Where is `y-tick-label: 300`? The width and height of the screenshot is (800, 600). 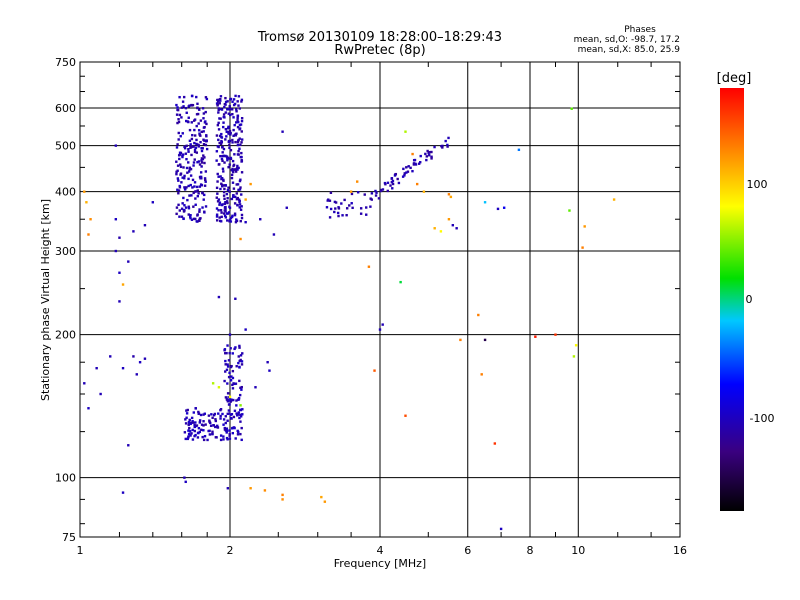 y-tick-label: 300 is located at coordinates (65, 251).